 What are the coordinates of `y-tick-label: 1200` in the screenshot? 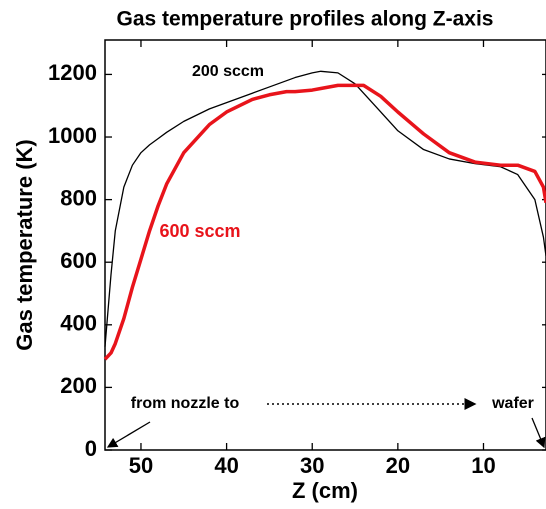 It's located at (72, 72).